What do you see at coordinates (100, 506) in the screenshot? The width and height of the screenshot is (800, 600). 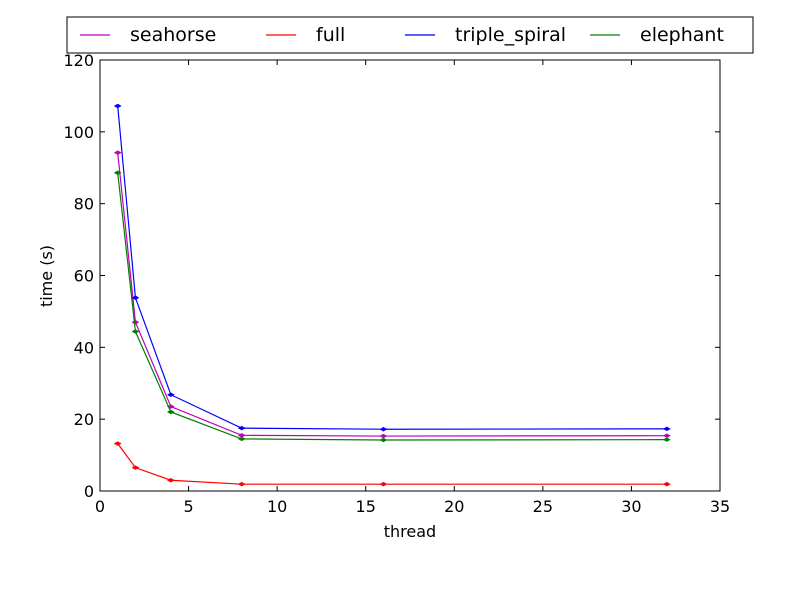 I see `x-tick-label: 0` at bounding box center [100, 506].